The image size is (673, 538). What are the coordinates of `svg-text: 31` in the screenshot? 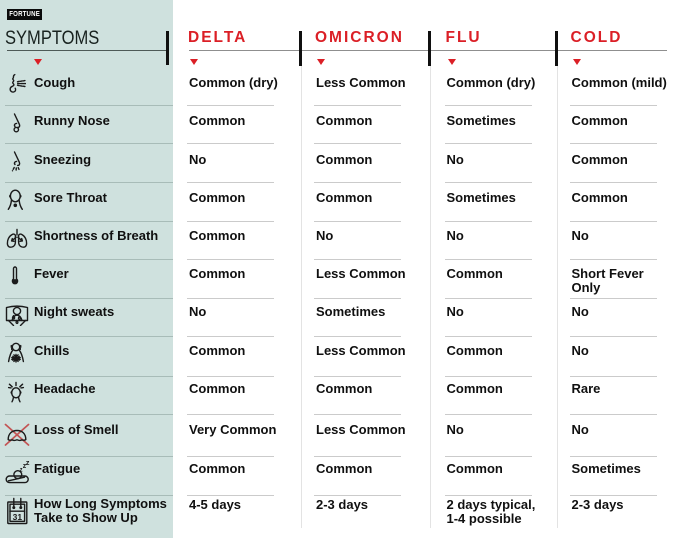 It's located at (18, 516).